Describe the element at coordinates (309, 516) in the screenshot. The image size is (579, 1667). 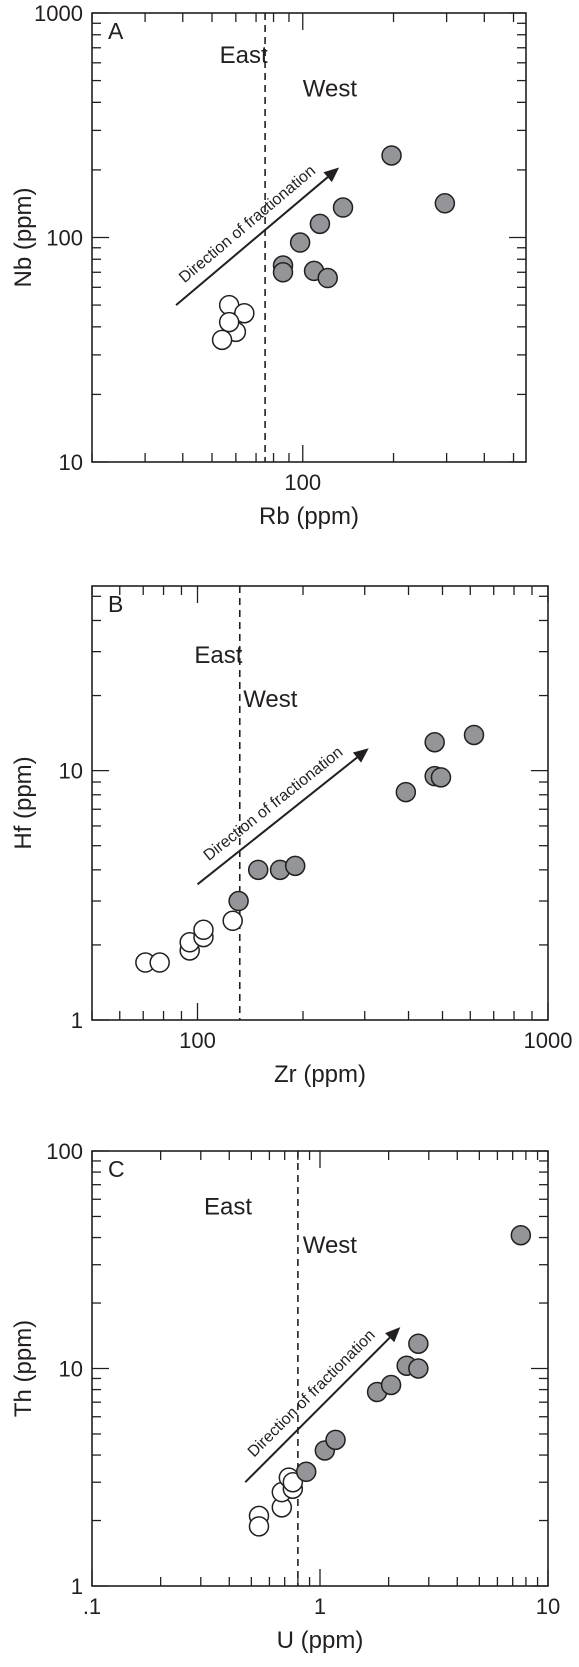
I see `x-axis-label: Rb (ppm)` at that location.